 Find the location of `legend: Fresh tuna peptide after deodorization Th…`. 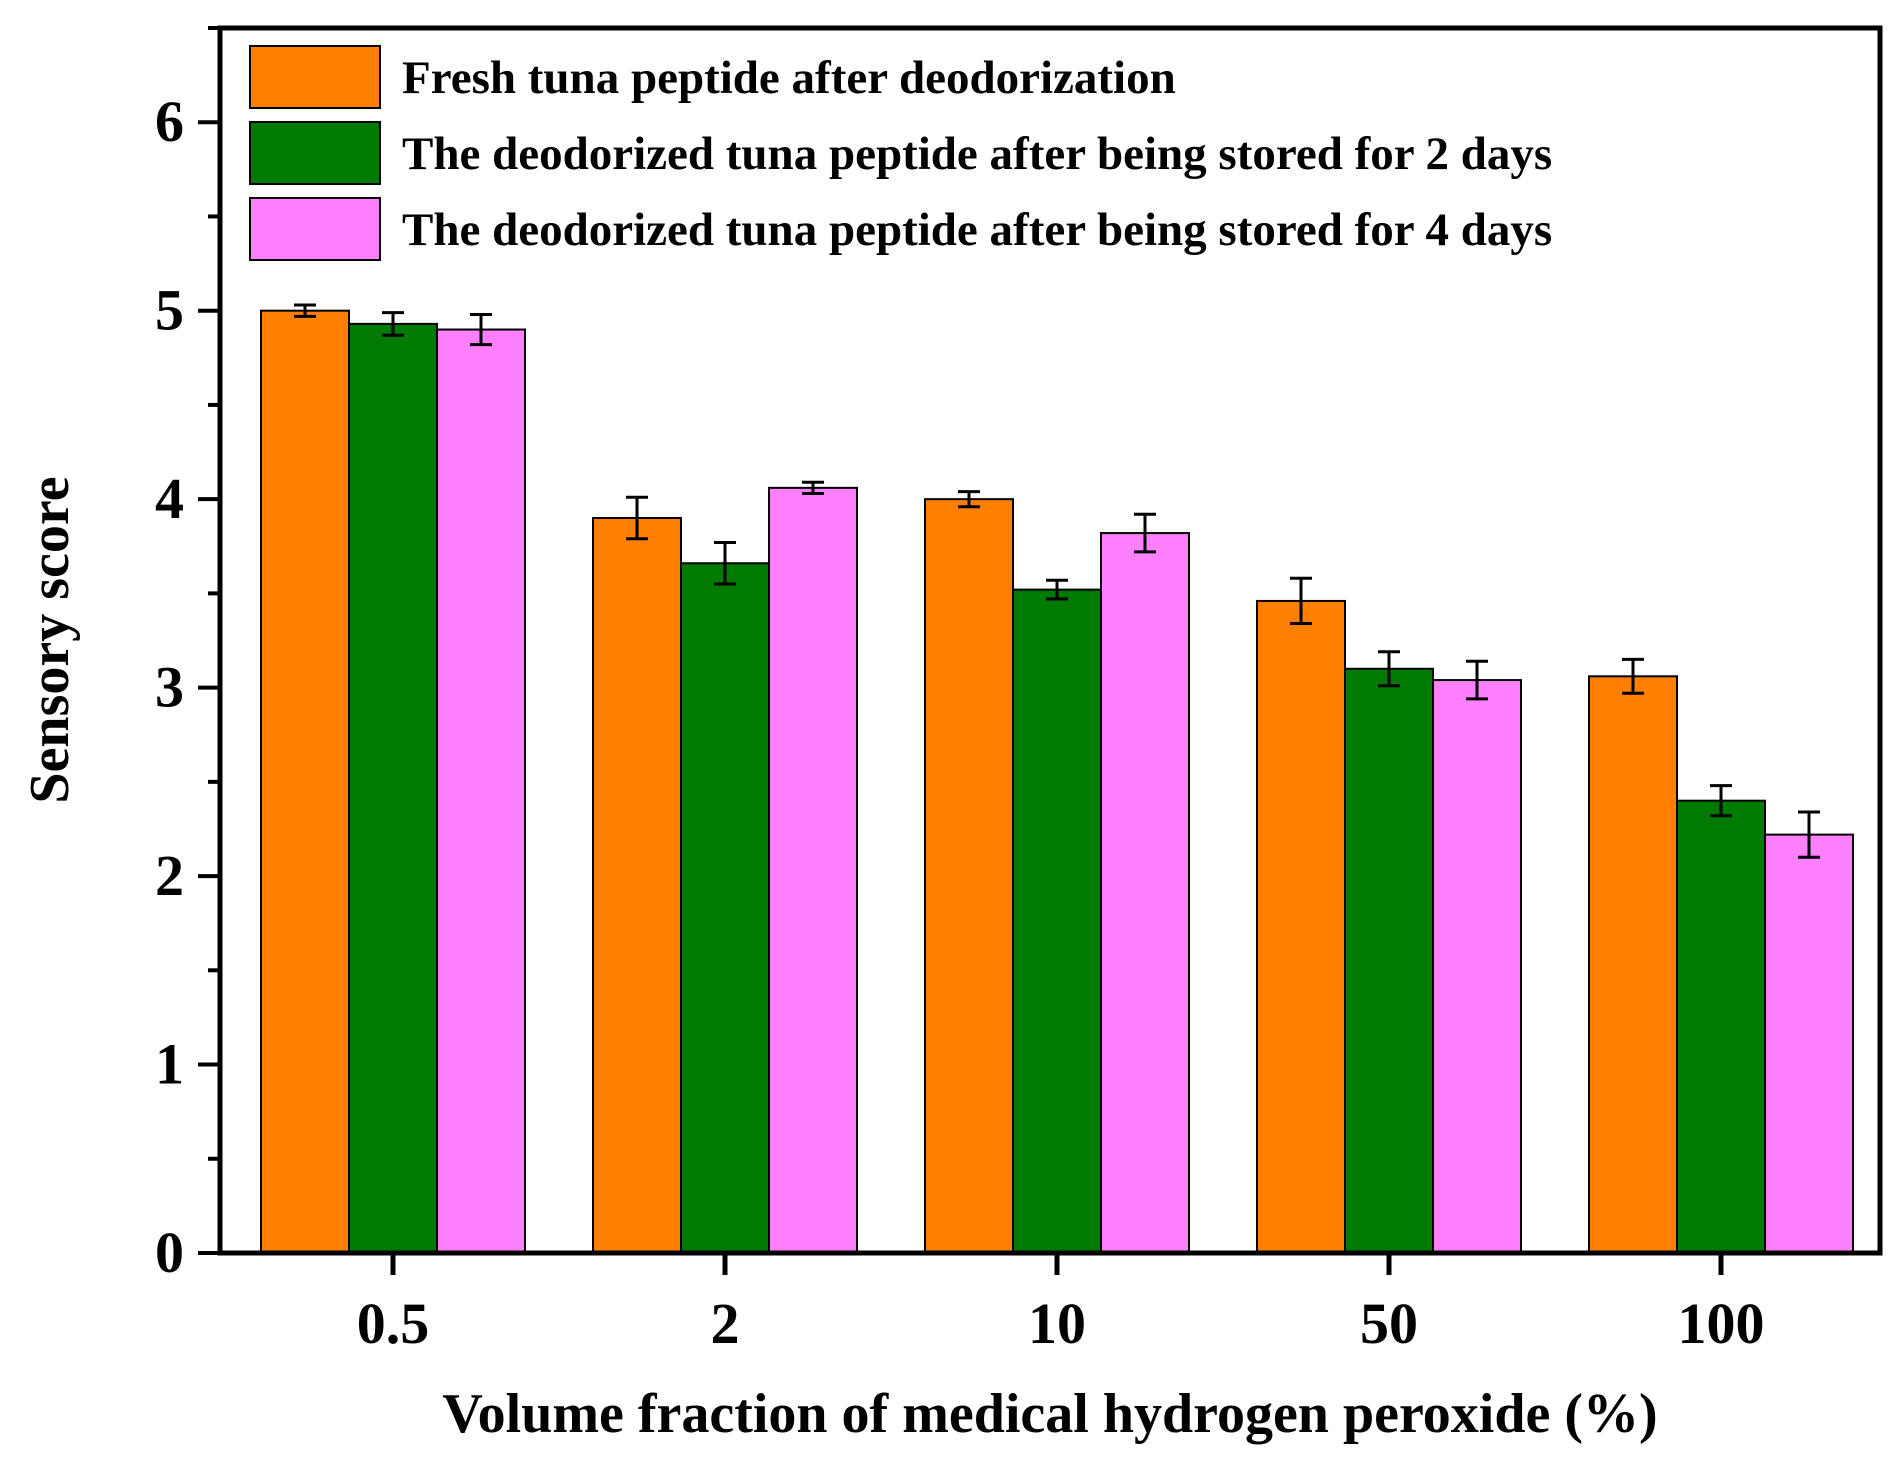

legend: Fresh tuna peptide after deodorization Th… is located at coordinates (900, 153).